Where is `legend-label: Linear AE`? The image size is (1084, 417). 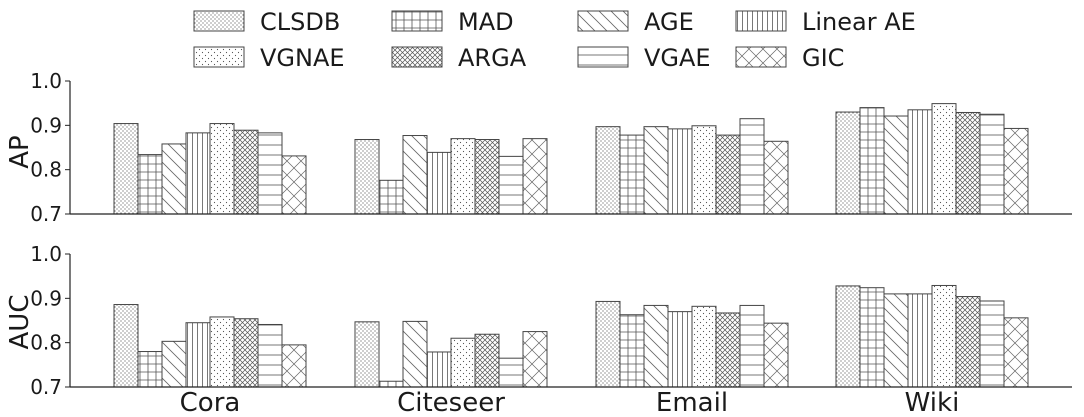
legend-label: Linear AE is located at coordinates (859, 22).